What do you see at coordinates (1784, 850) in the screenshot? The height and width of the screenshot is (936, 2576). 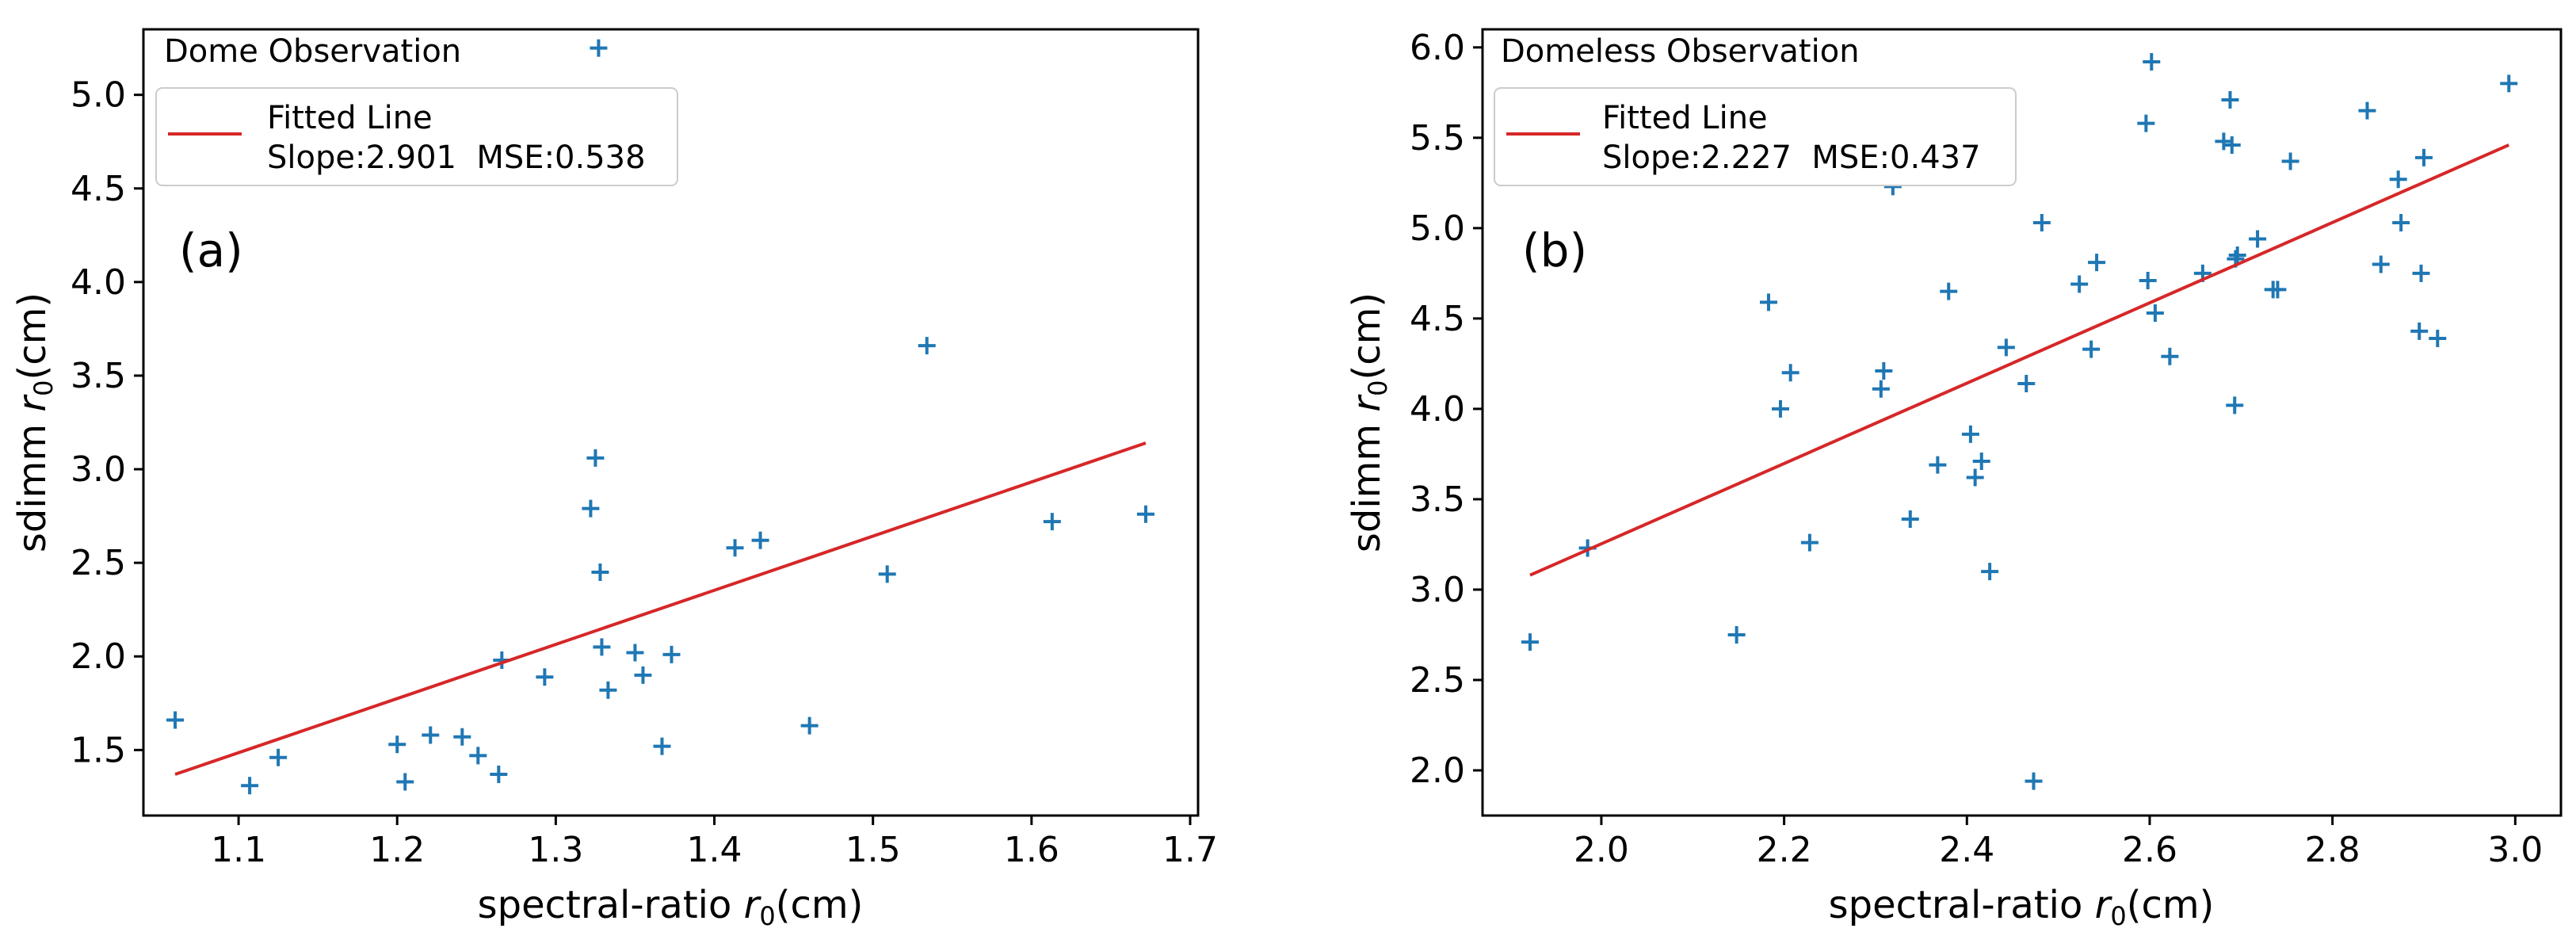 I see `x-tick-label: 2.2` at bounding box center [1784, 850].